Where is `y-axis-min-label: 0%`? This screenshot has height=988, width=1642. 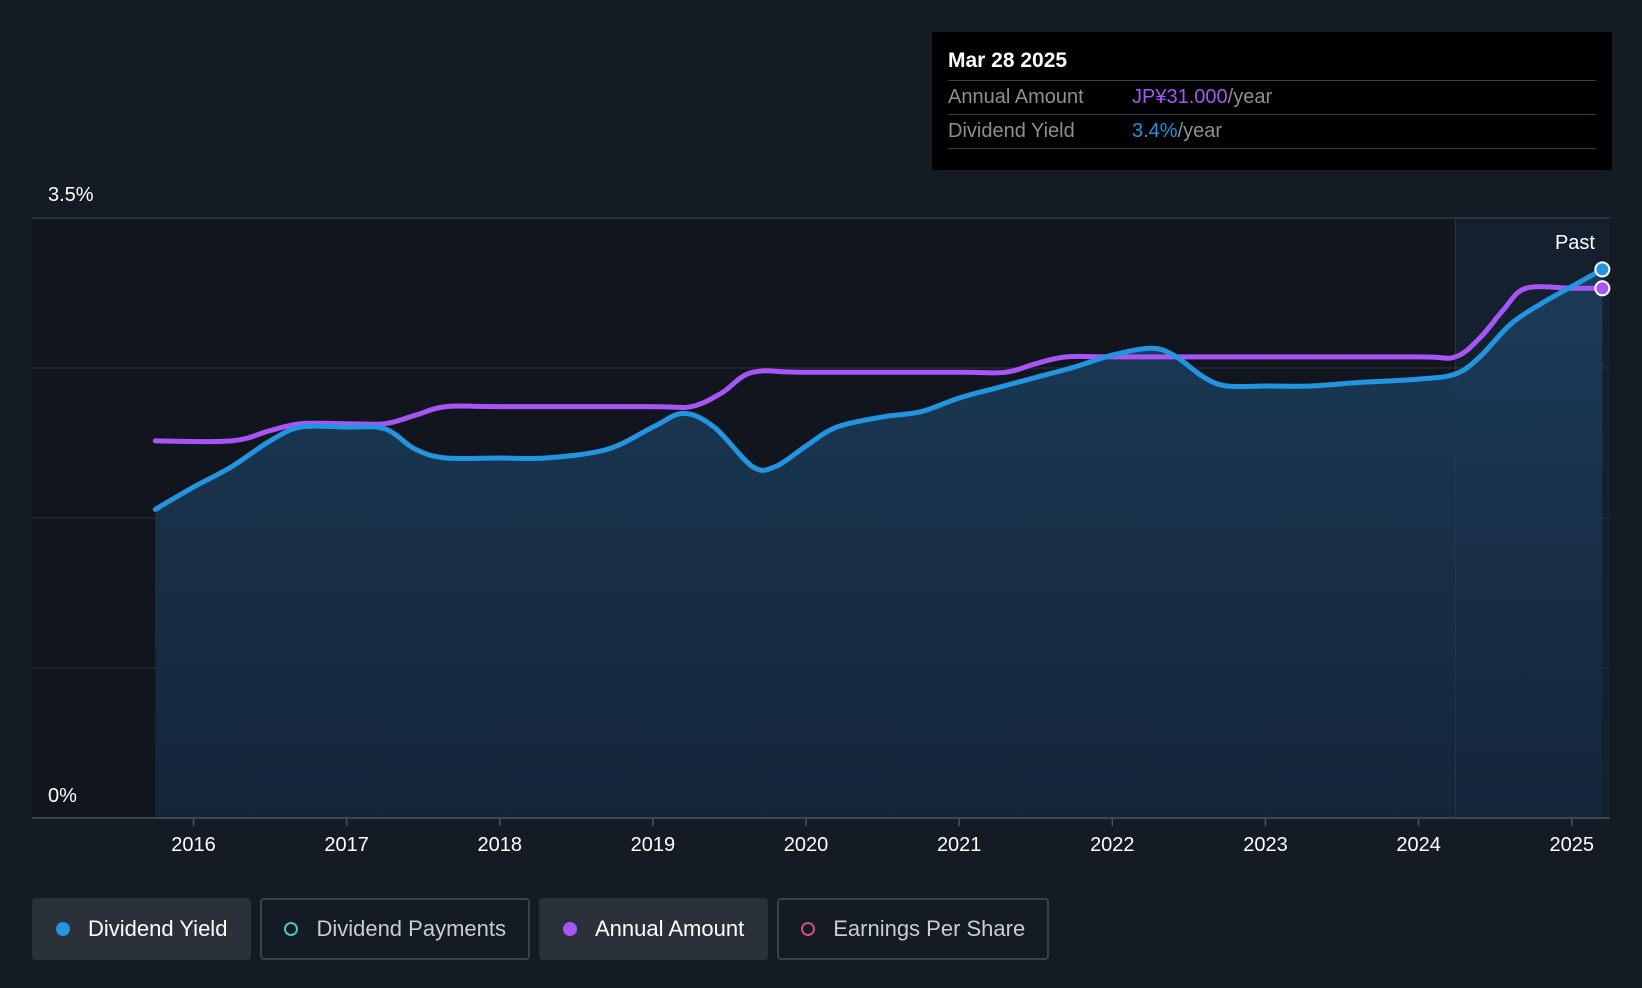 y-axis-min-label: 0% is located at coordinates (62, 796).